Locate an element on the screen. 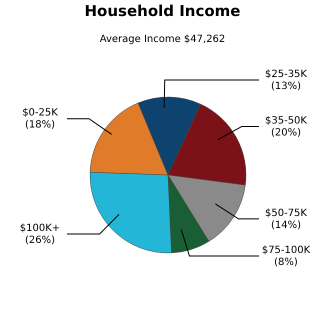  slice-label: $0-25K is located at coordinates (40, 113).